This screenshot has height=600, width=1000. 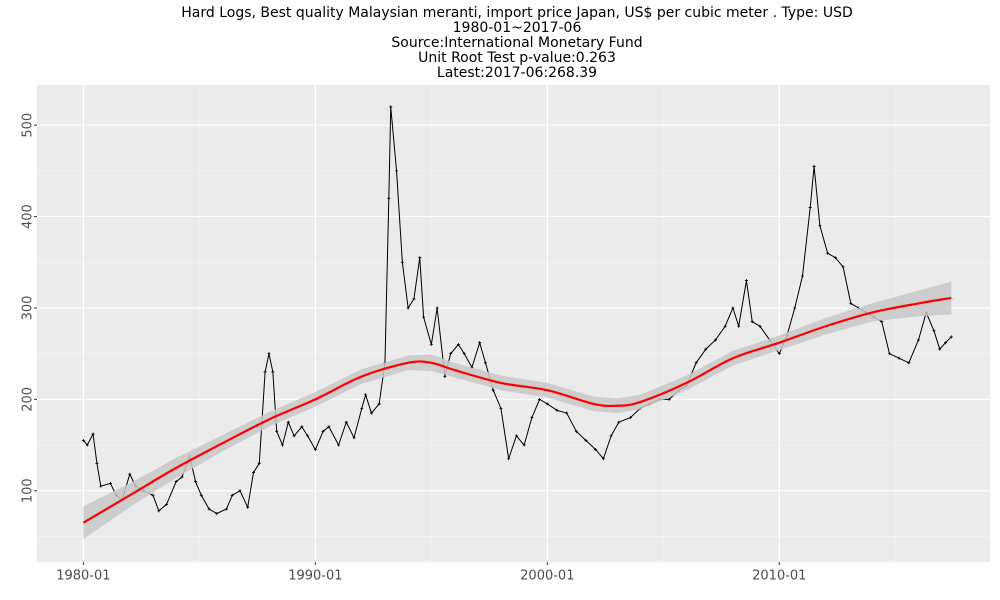 What do you see at coordinates (547, 576) in the screenshot?
I see `x-tick-label: 2000-01` at bounding box center [547, 576].